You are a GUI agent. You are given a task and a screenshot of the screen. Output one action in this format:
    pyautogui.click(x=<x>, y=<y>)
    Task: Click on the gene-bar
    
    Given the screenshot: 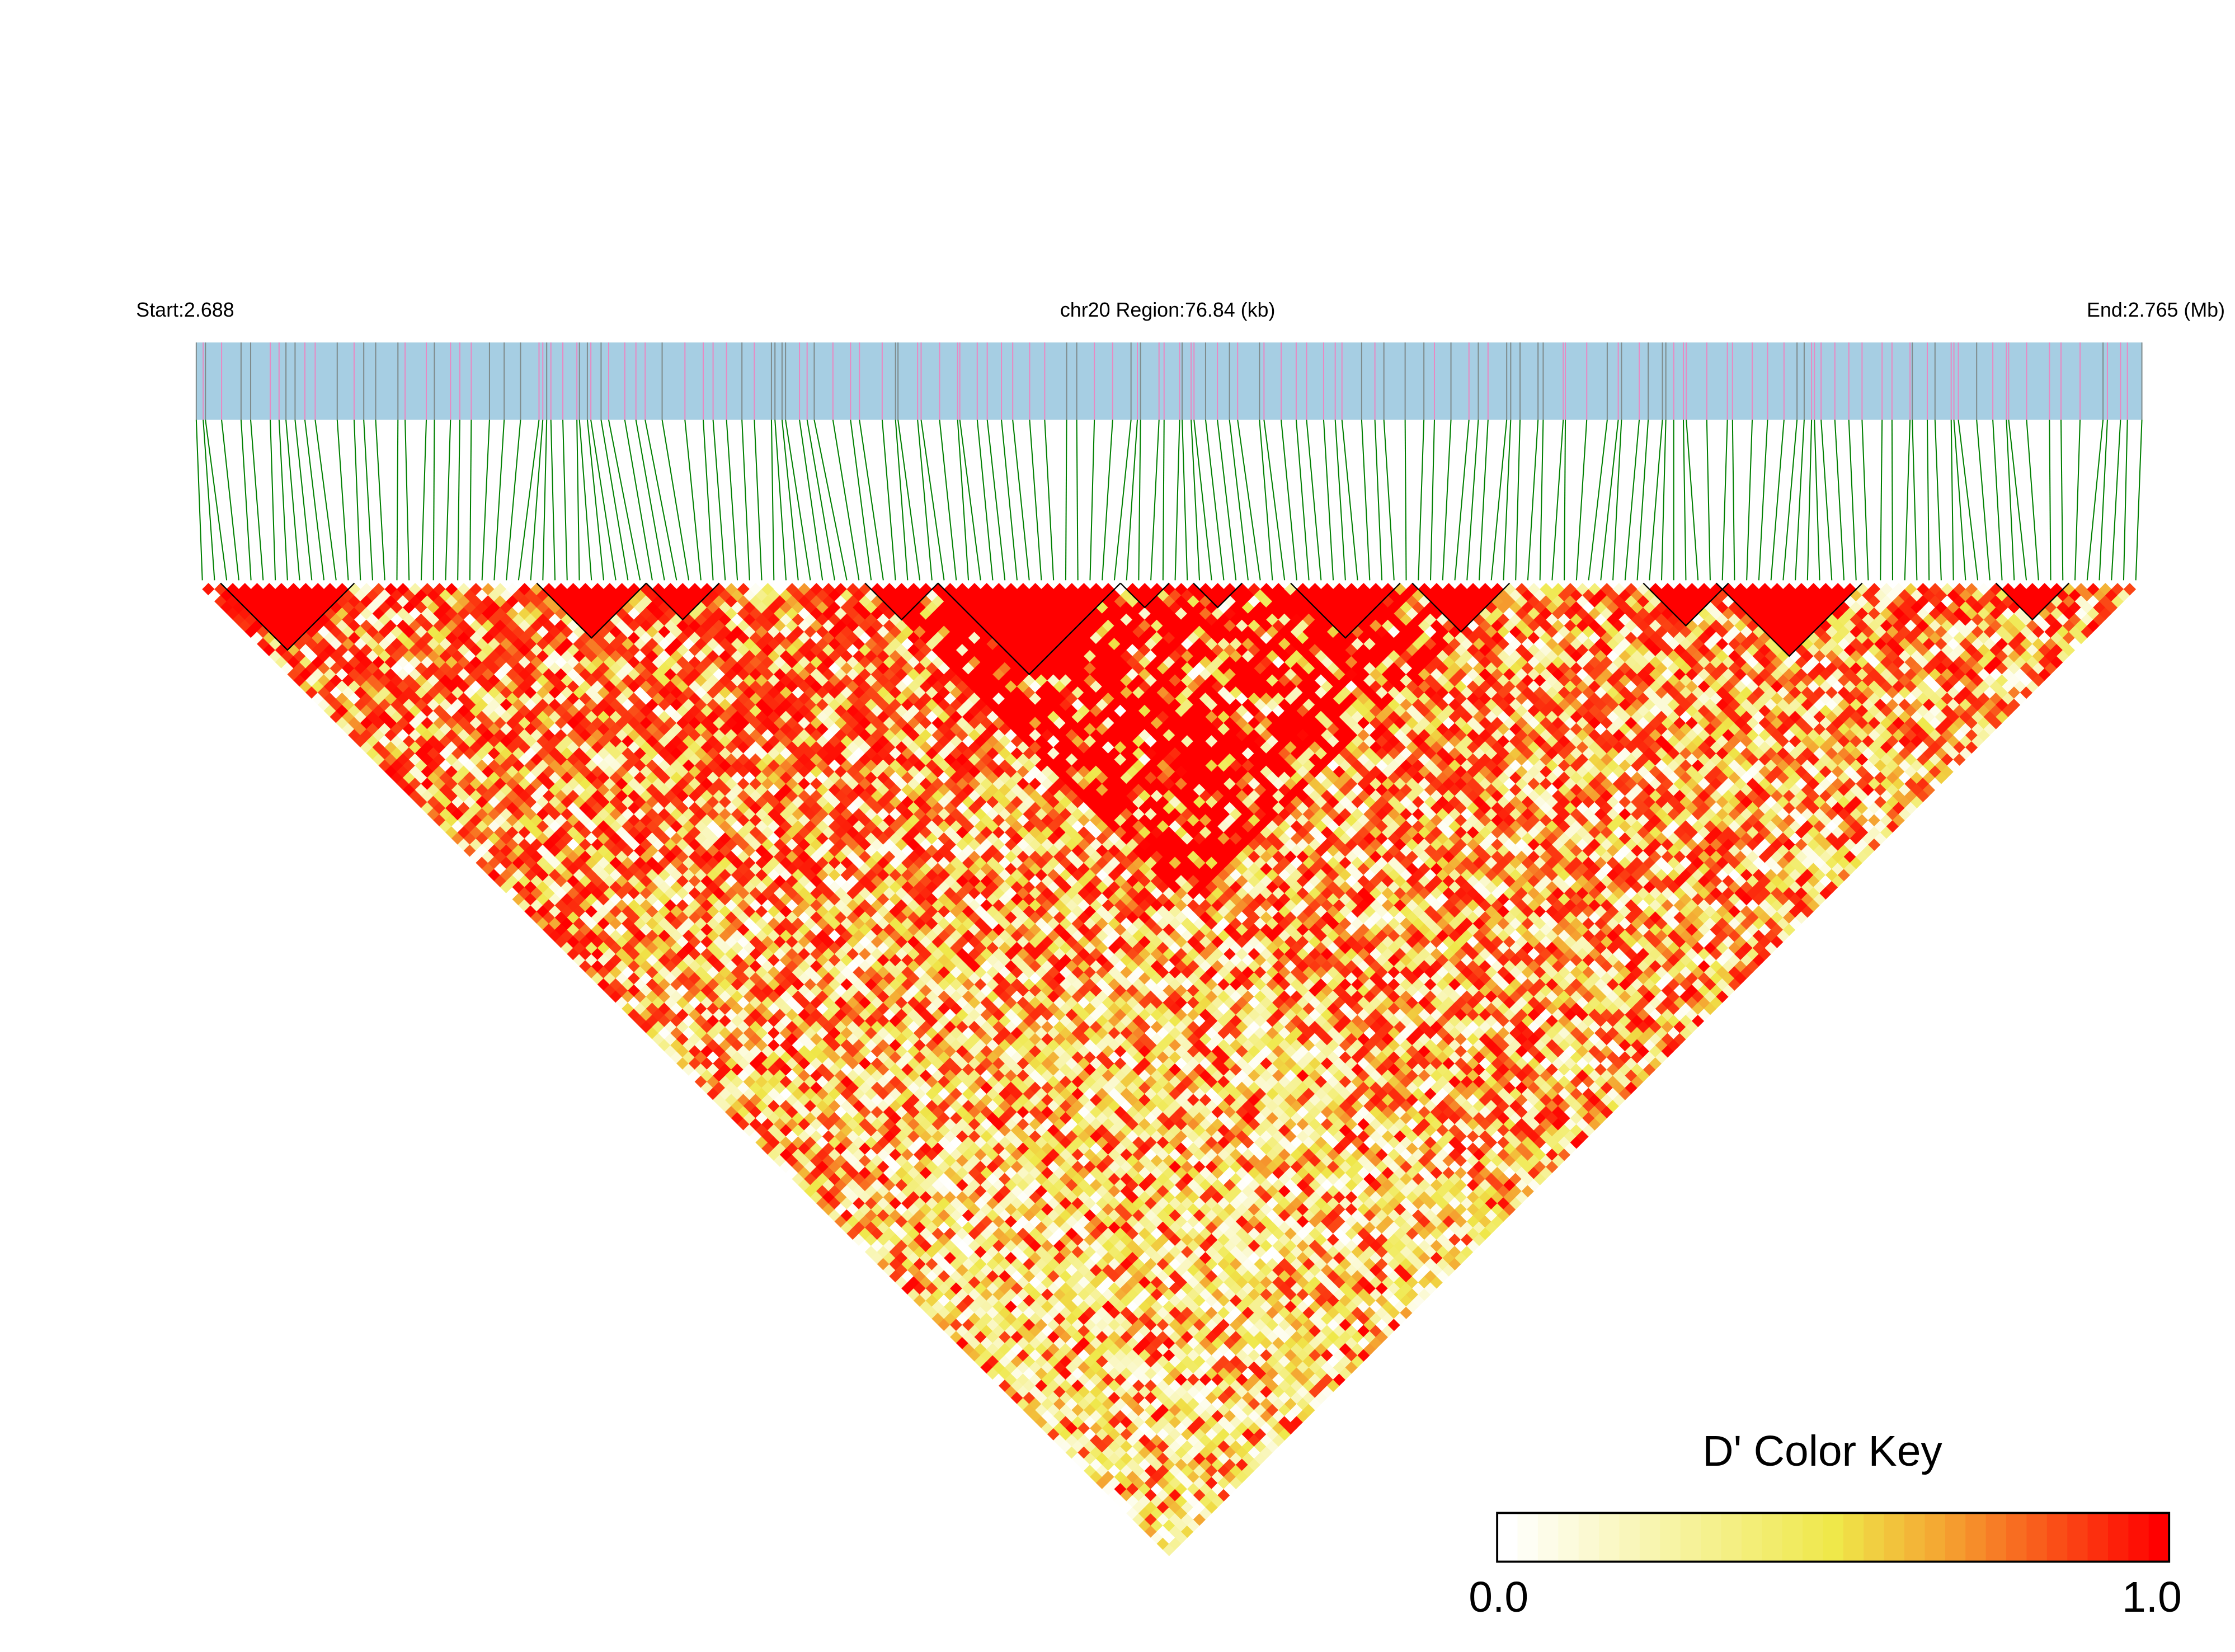 What is the action you would take?
    pyautogui.click(x=1169, y=381)
    